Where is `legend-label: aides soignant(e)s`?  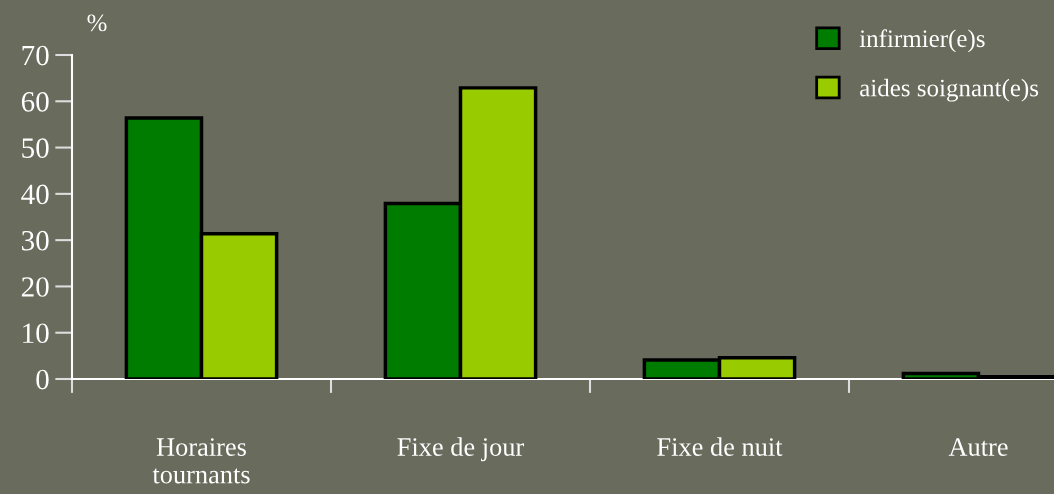 legend-label: aides soignant(e)s is located at coordinates (949, 90).